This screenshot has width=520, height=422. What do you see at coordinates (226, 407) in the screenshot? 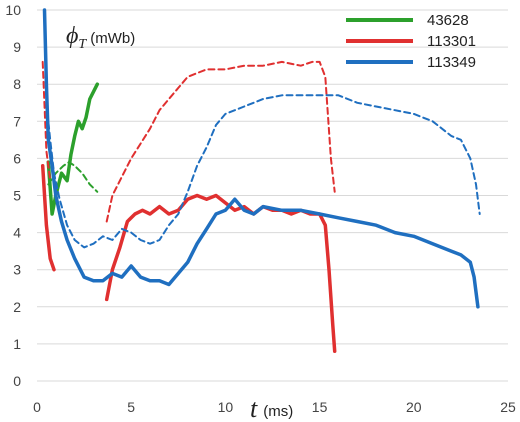
I see `x-tick-label: 10` at bounding box center [226, 407].